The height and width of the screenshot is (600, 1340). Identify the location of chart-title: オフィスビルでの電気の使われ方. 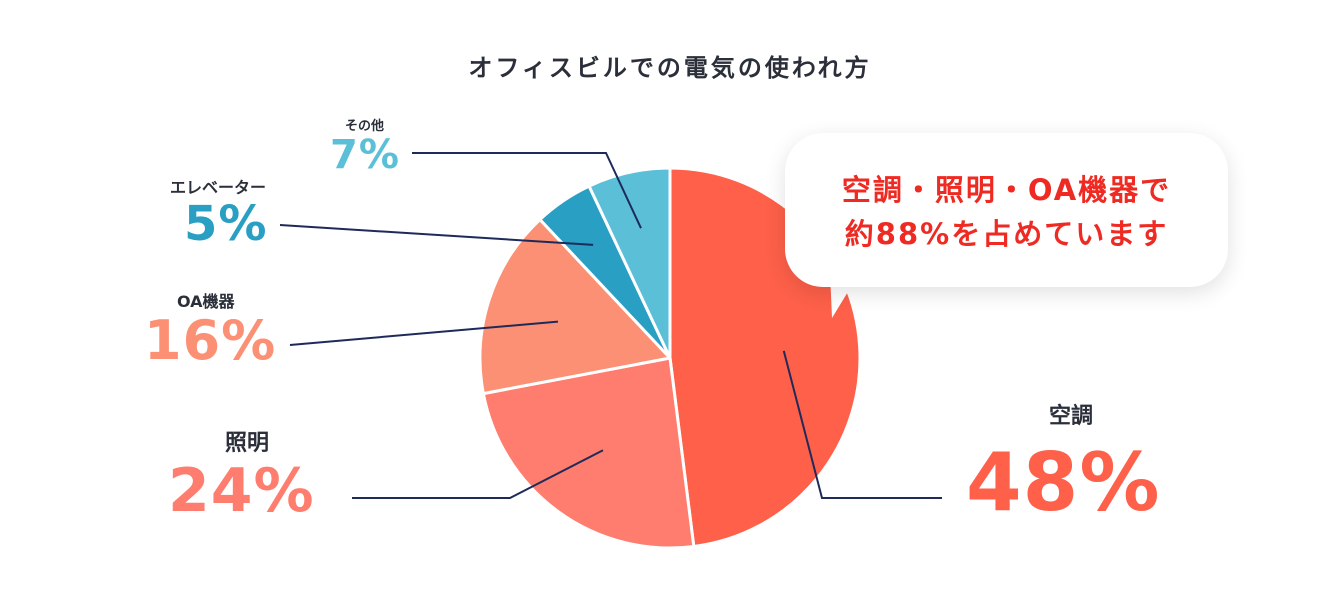
(670, 68).